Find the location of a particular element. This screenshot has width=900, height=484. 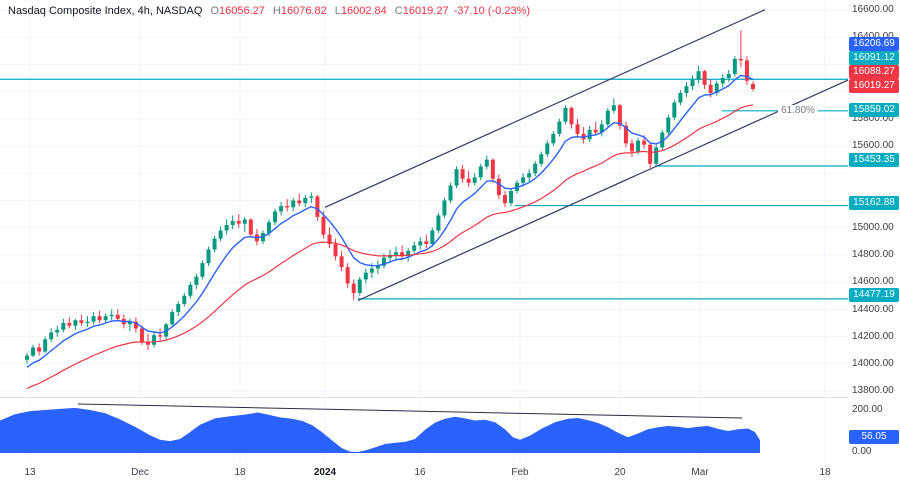

time-label: Feb is located at coordinates (520, 472).